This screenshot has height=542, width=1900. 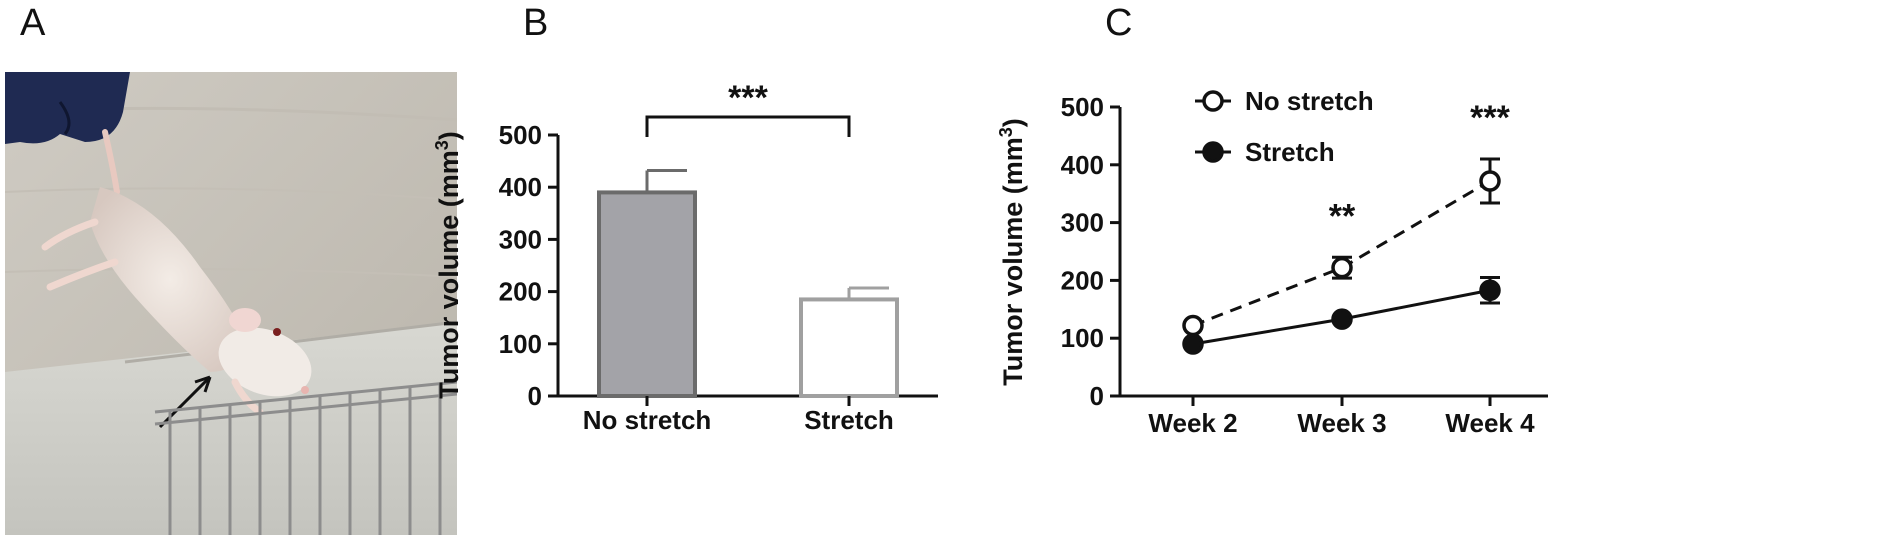 I want to click on panel-letter-a: A, so click(x=33, y=23).